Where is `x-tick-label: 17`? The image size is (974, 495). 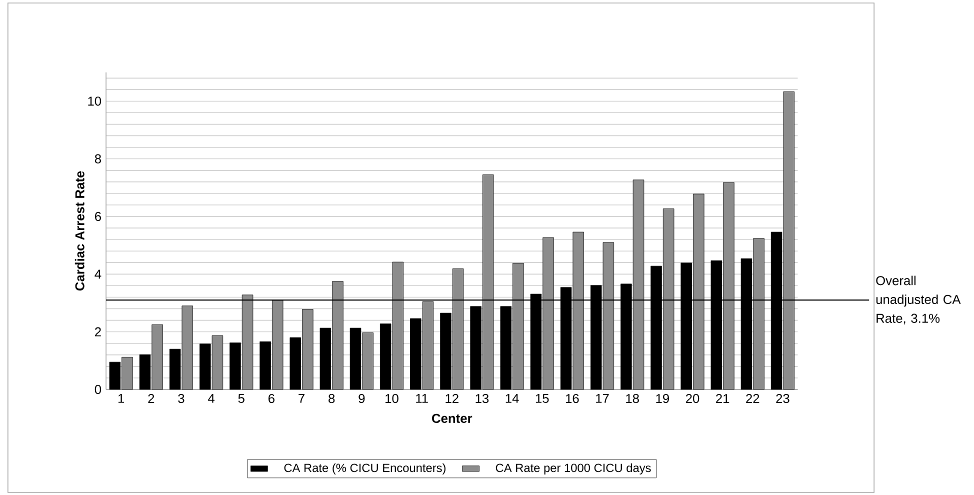 x-tick-label: 17 is located at coordinates (602, 398).